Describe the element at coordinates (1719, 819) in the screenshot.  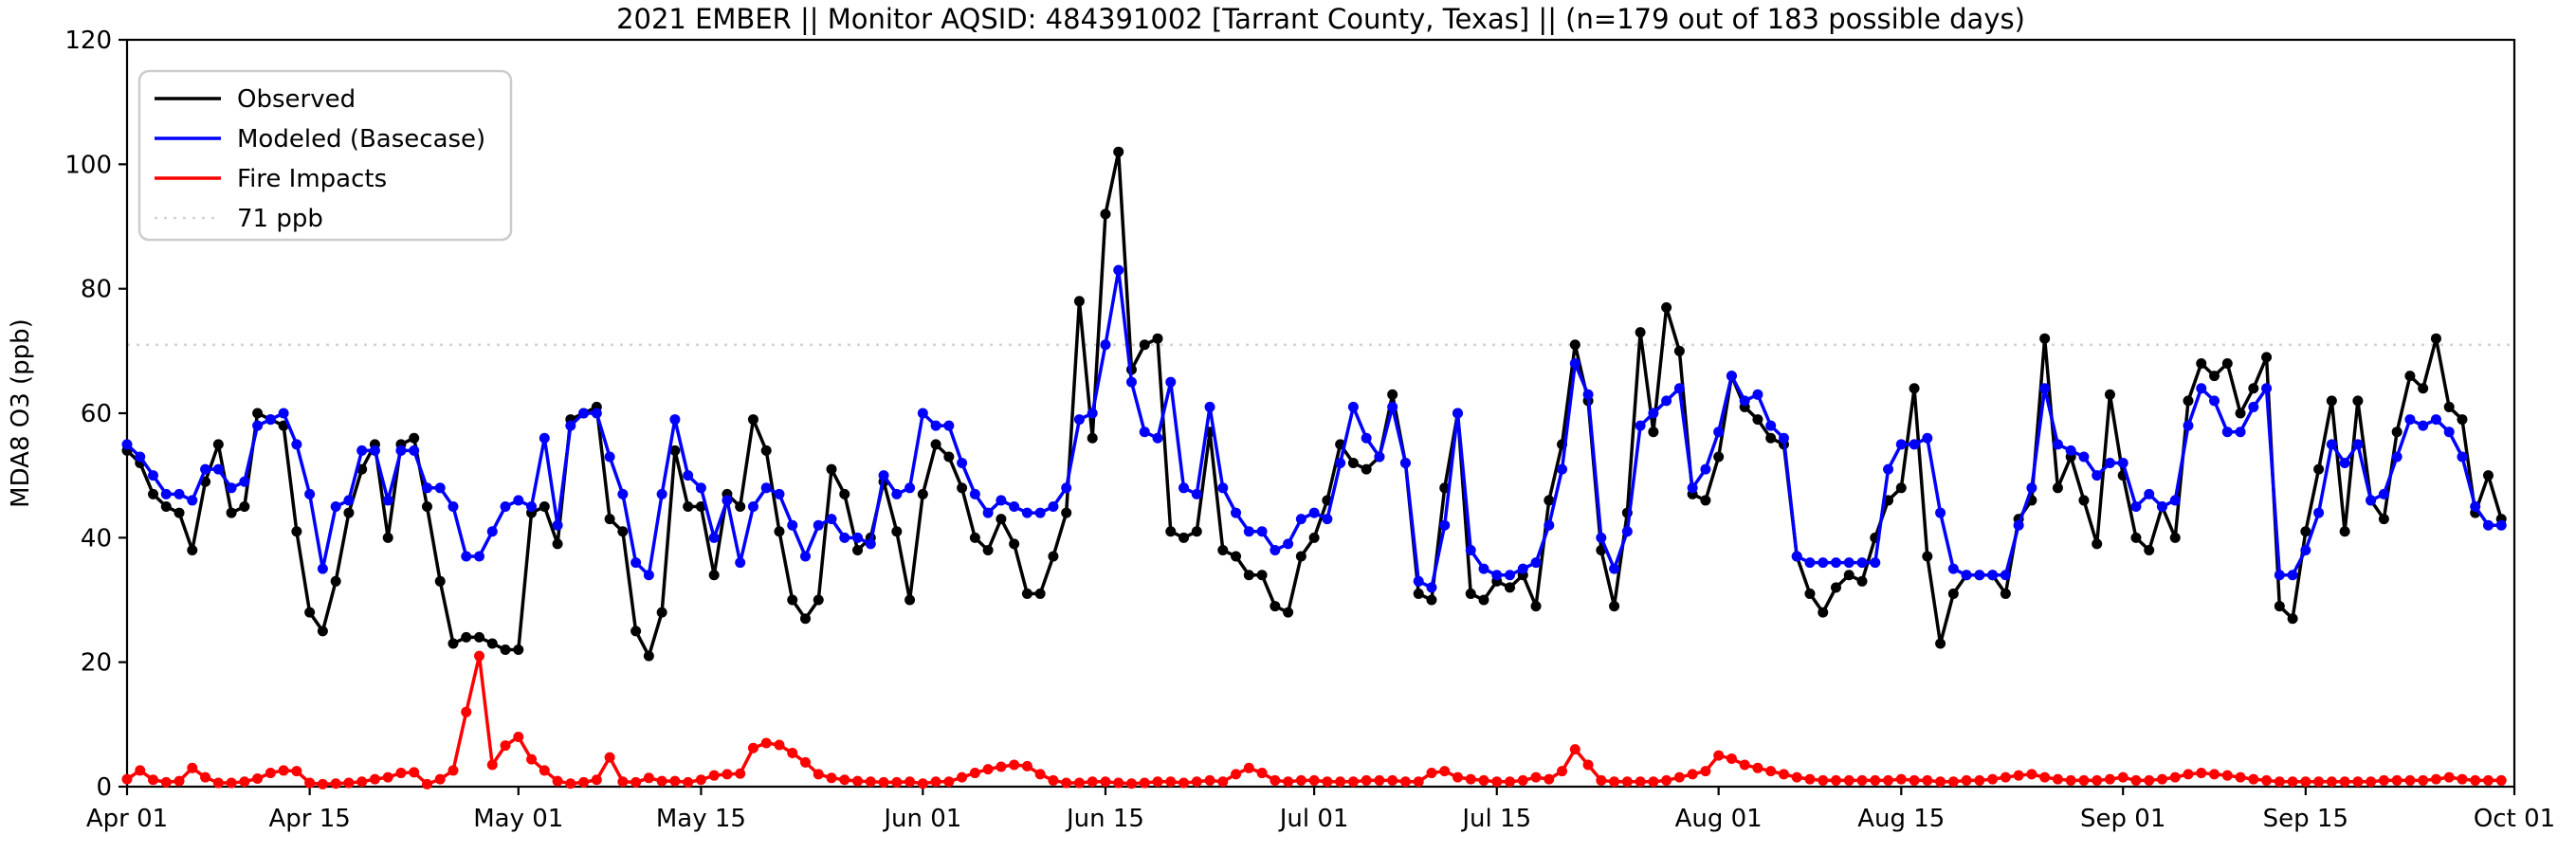
I see `x-tick-label: Aug 01` at that location.